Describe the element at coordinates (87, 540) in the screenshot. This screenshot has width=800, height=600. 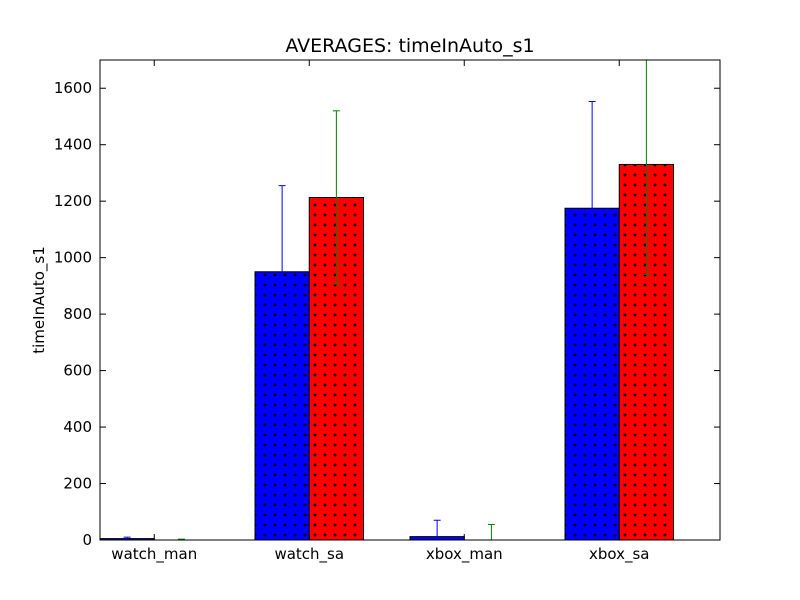
I see `y-tick-label: 0` at that location.